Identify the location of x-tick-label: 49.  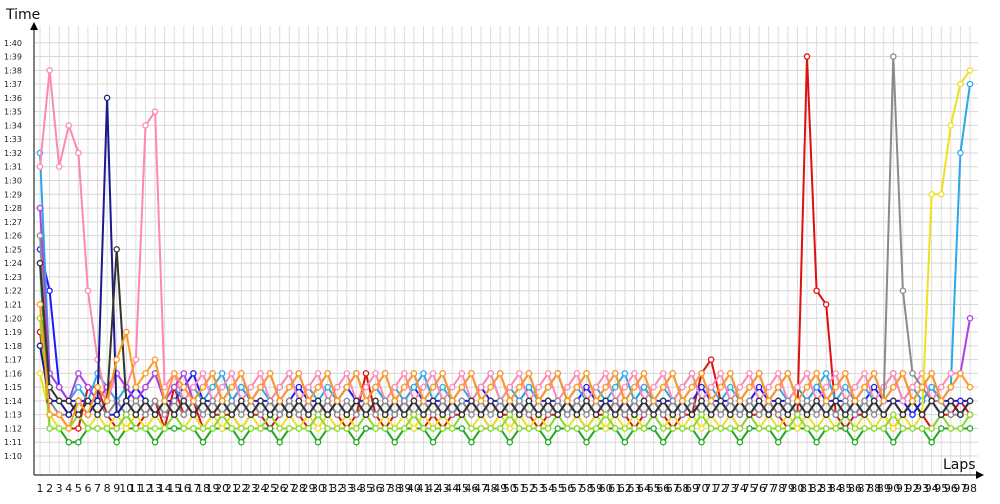
(500, 488).